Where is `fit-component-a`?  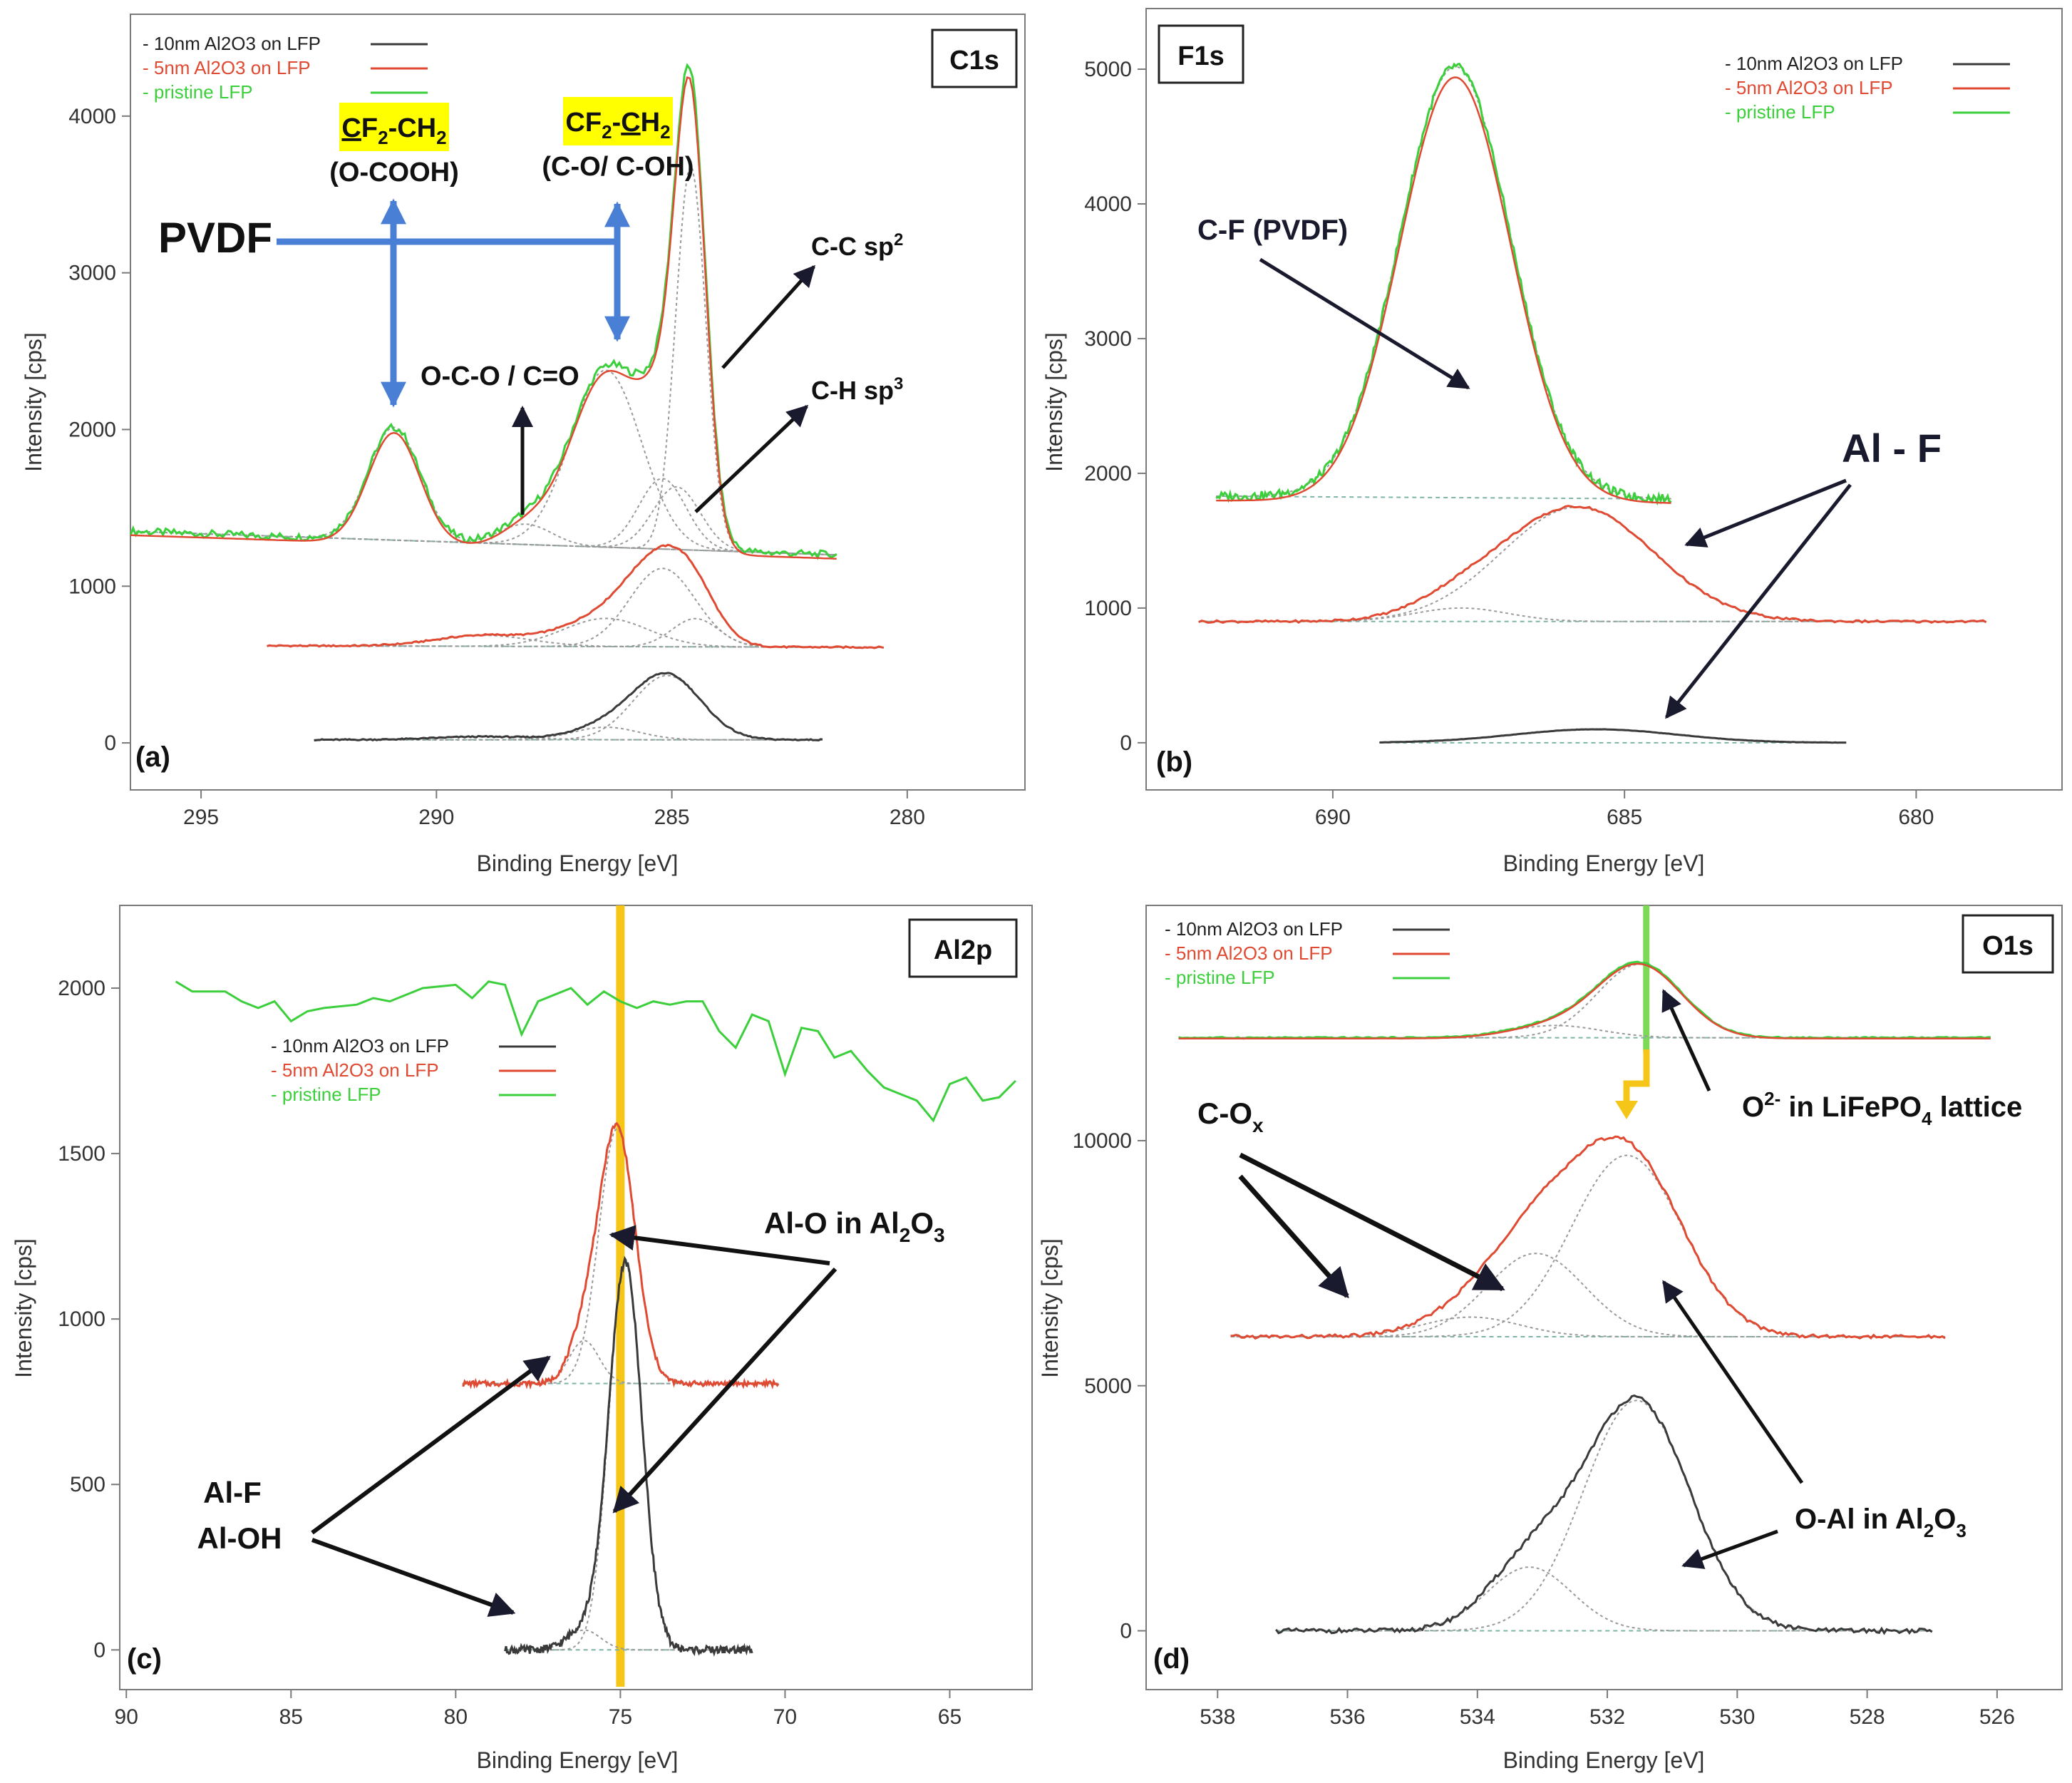 fit-component-a is located at coordinates (484, 521).